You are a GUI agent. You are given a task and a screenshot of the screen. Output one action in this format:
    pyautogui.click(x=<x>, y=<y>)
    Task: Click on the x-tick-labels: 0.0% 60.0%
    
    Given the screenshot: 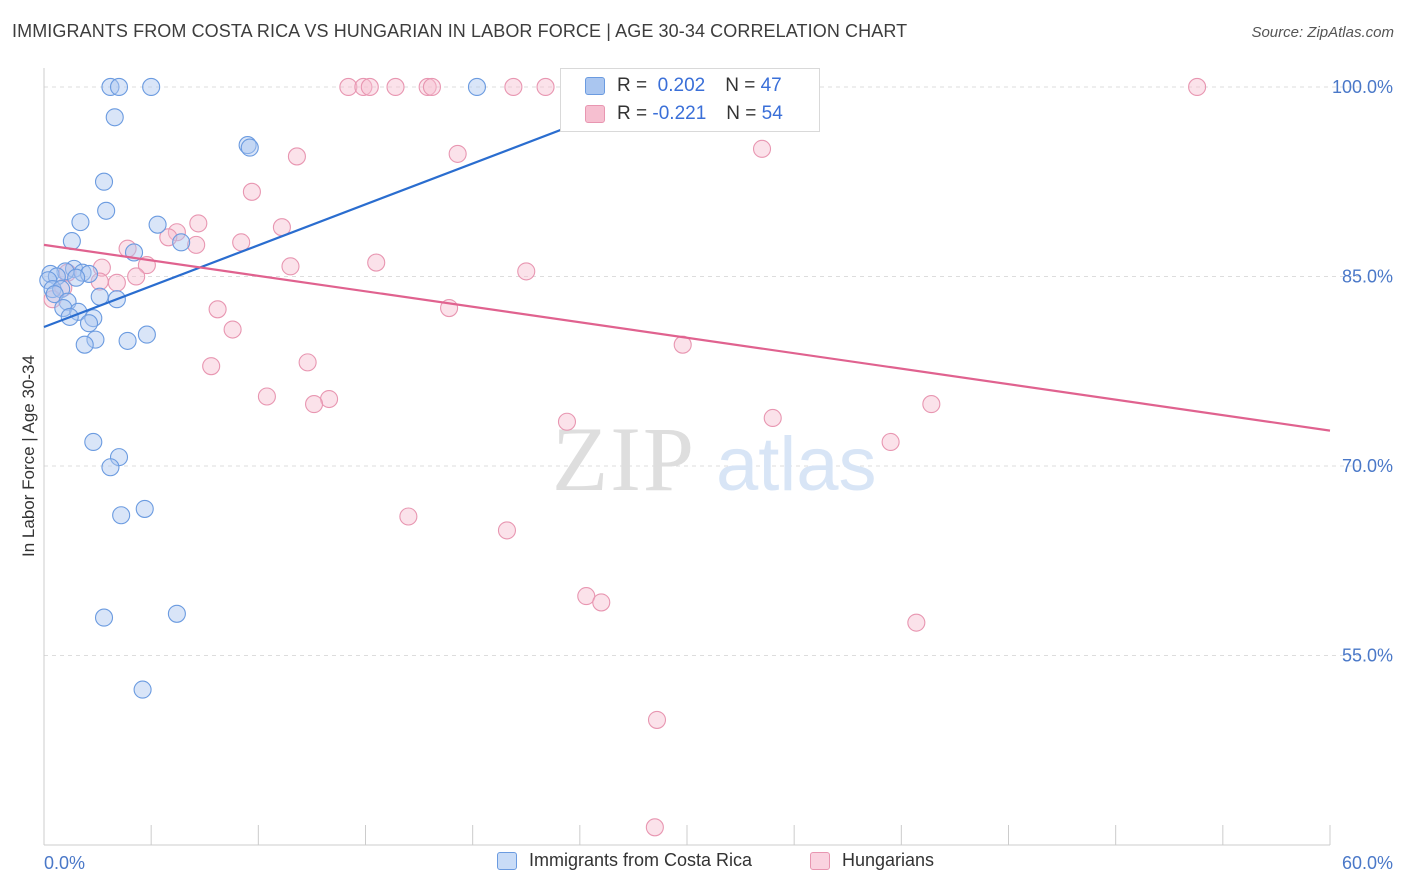 What is the action you would take?
    pyautogui.click(x=718, y=863)
    